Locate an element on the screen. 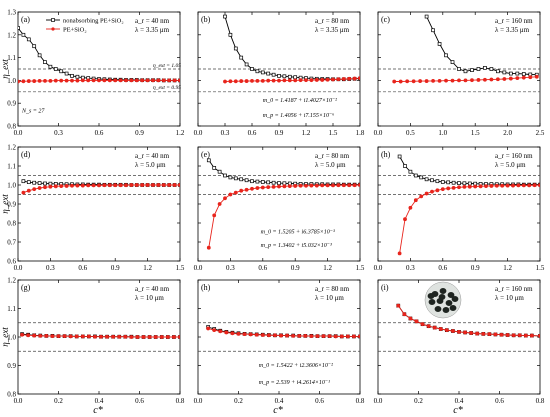 The image size is (550, 417). wavelength-label: λ = 10 μm is located at coordinates (509, 298).